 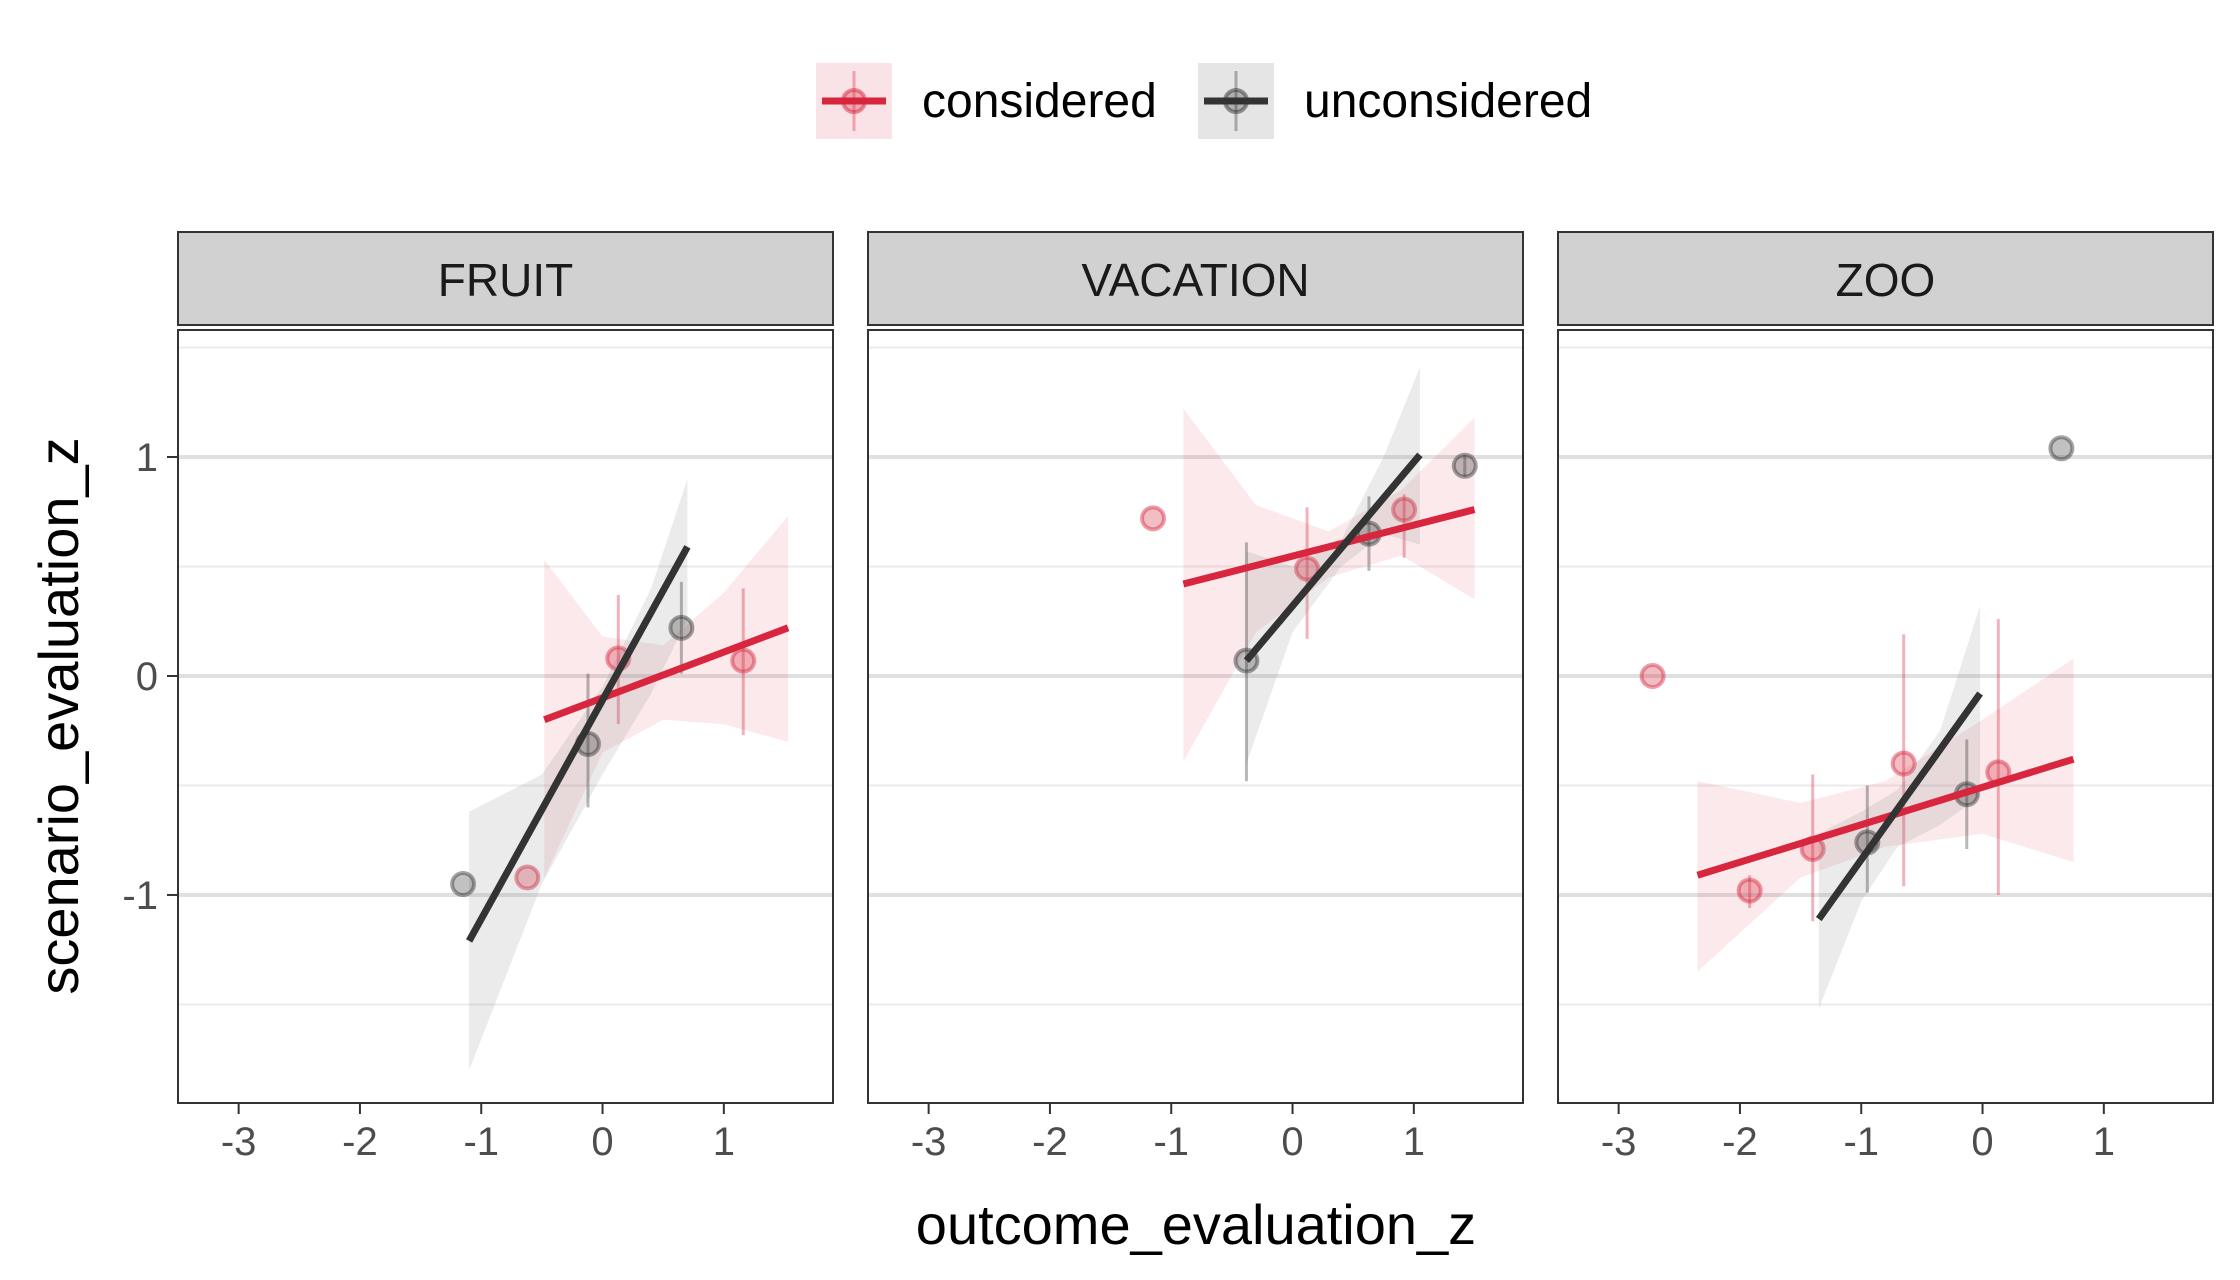 I want to click on facet-strip-label: ZOO, so click(x=1886, y=280).